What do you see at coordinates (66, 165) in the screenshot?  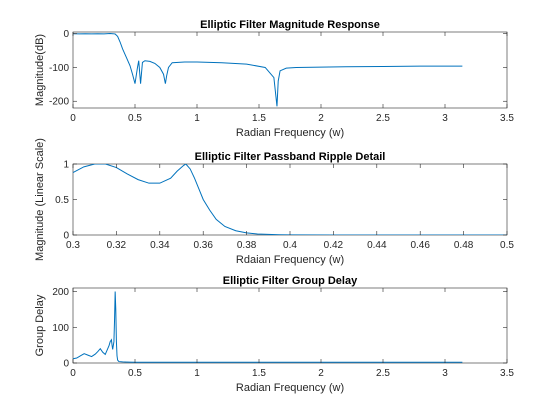 I see `y-tick-label: 1` at bounding box center [66, 165].